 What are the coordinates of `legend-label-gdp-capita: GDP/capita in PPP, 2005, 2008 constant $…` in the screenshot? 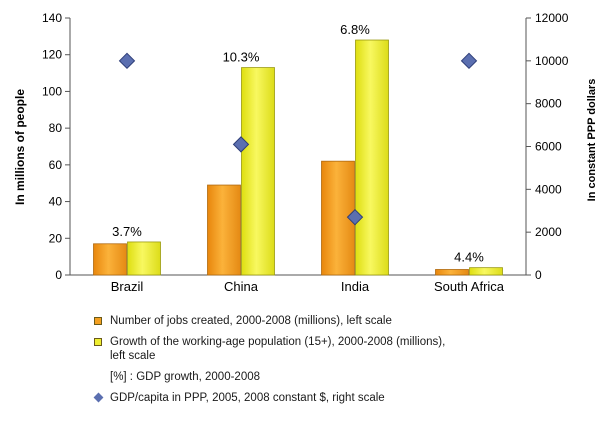 It's located at (247, 398).